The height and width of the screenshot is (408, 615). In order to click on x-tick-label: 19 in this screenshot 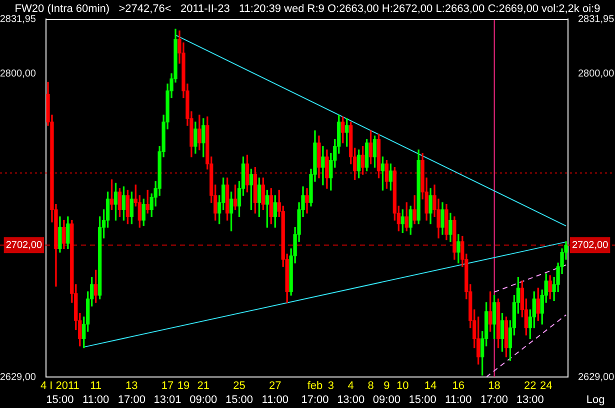, I will do `click(183, 386)`.